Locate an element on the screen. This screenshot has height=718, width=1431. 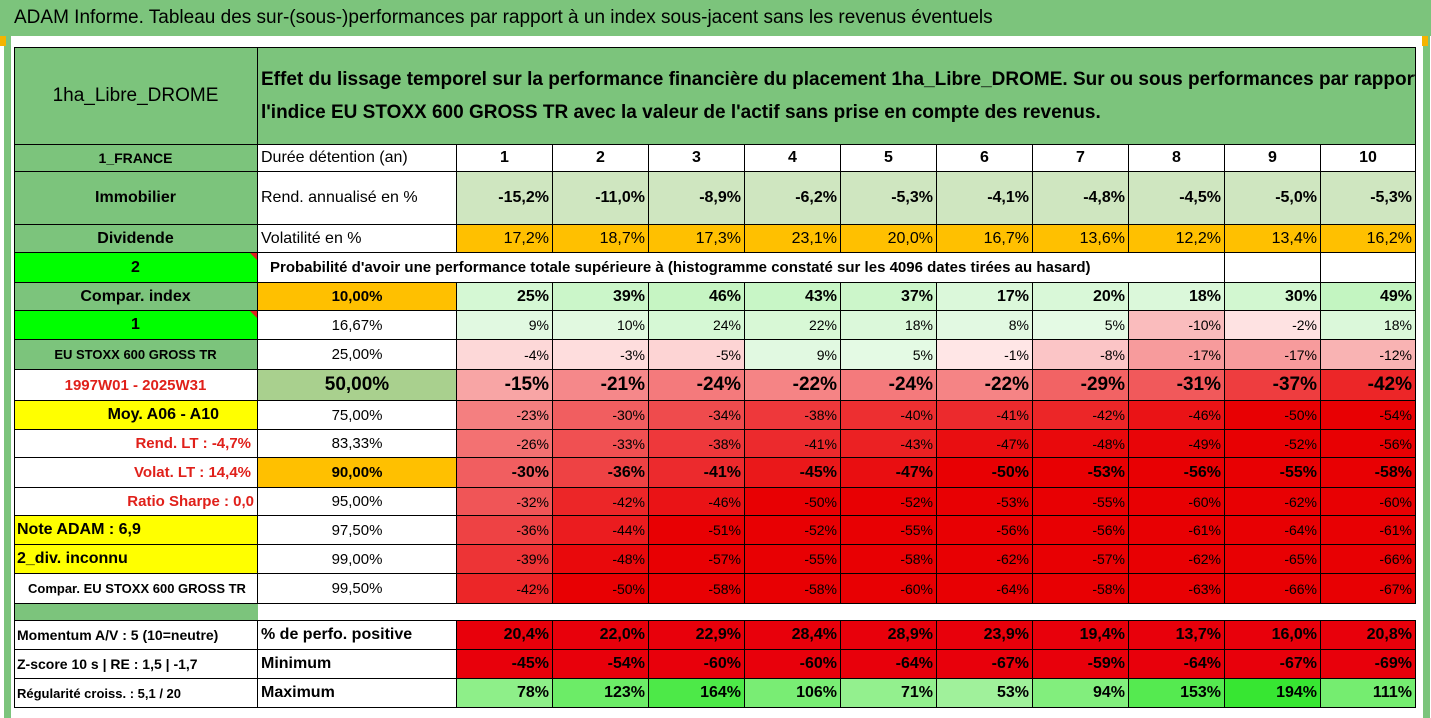
percentile-value: -48% is located at coordinates (601, 559).